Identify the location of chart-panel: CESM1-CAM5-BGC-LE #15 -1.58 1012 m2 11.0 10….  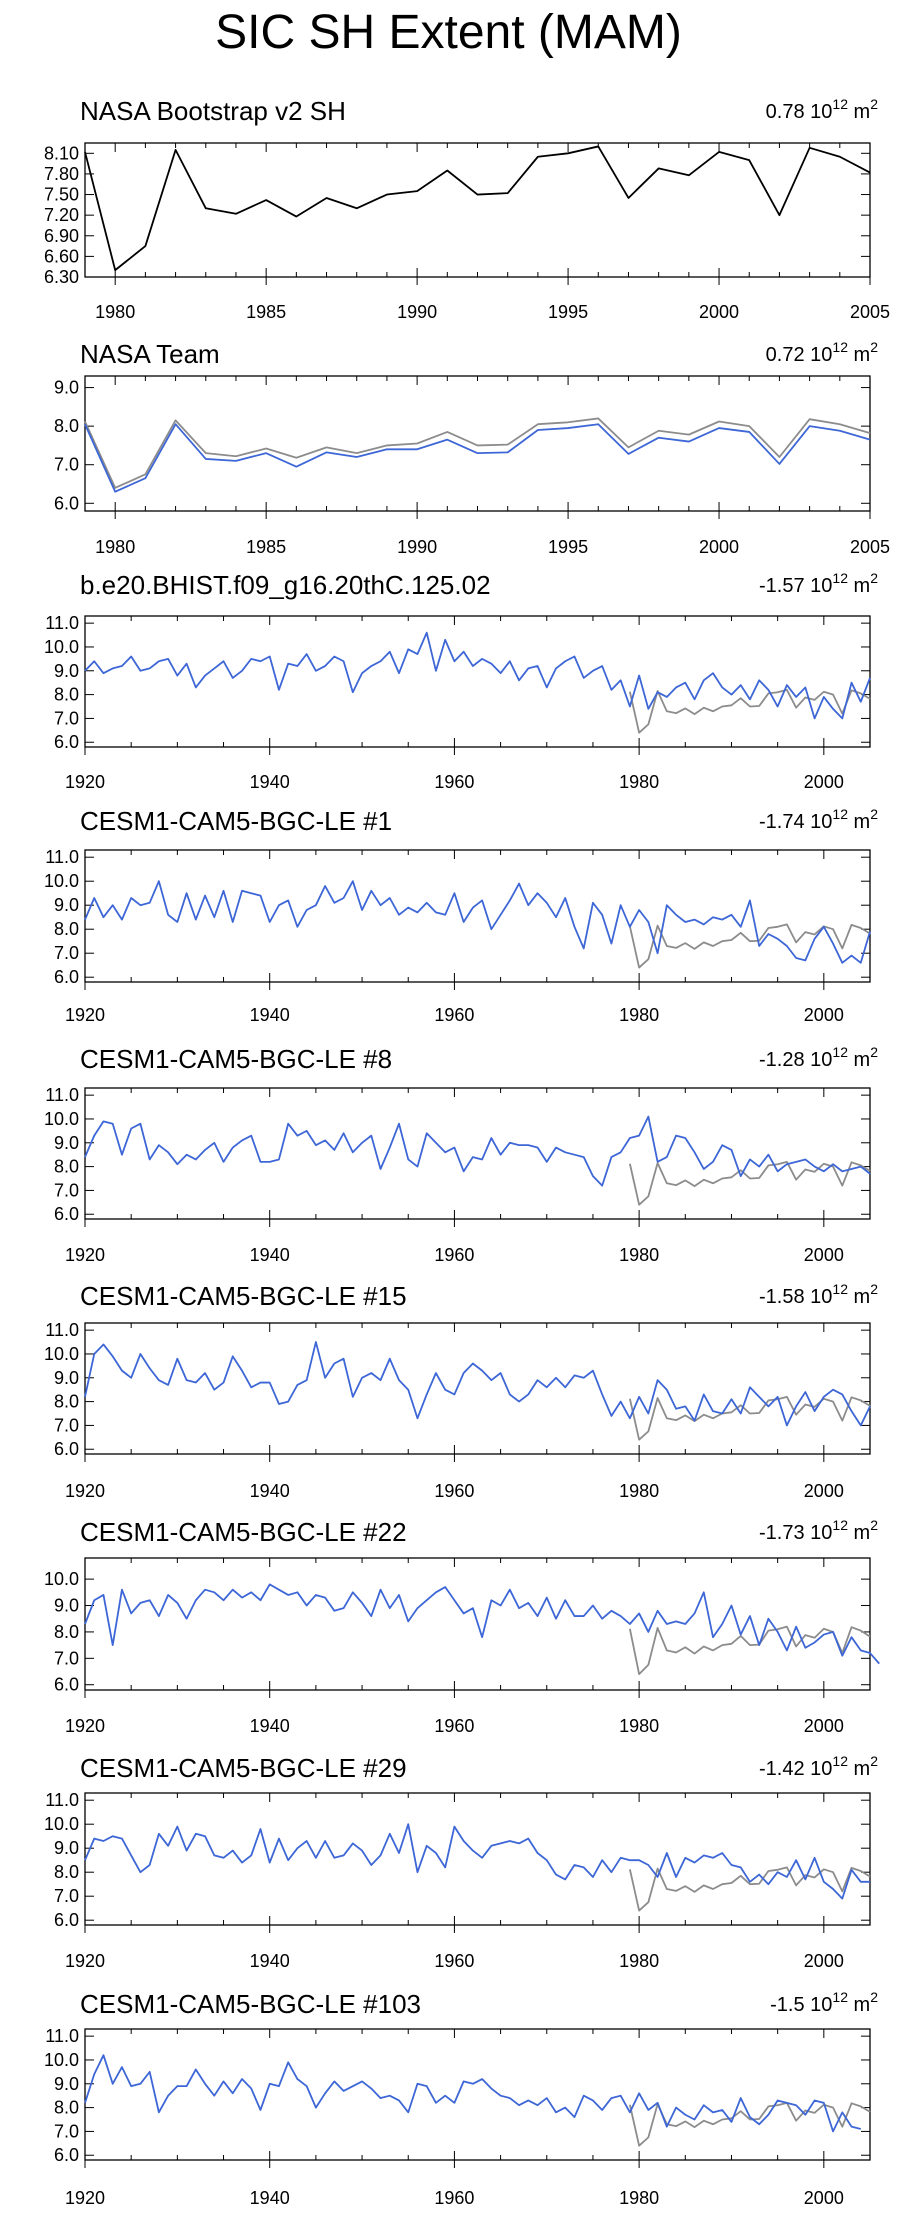
(461, 1391).